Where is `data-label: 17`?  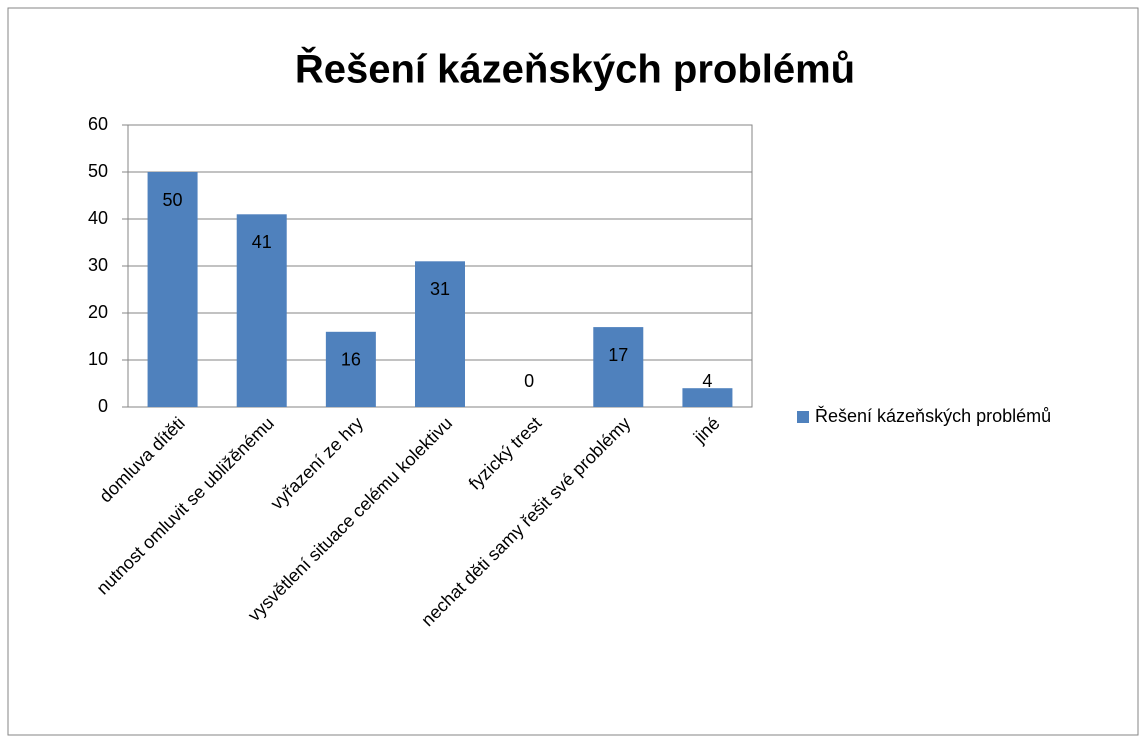 data-label: 17 is located at coordinates (618, 355).